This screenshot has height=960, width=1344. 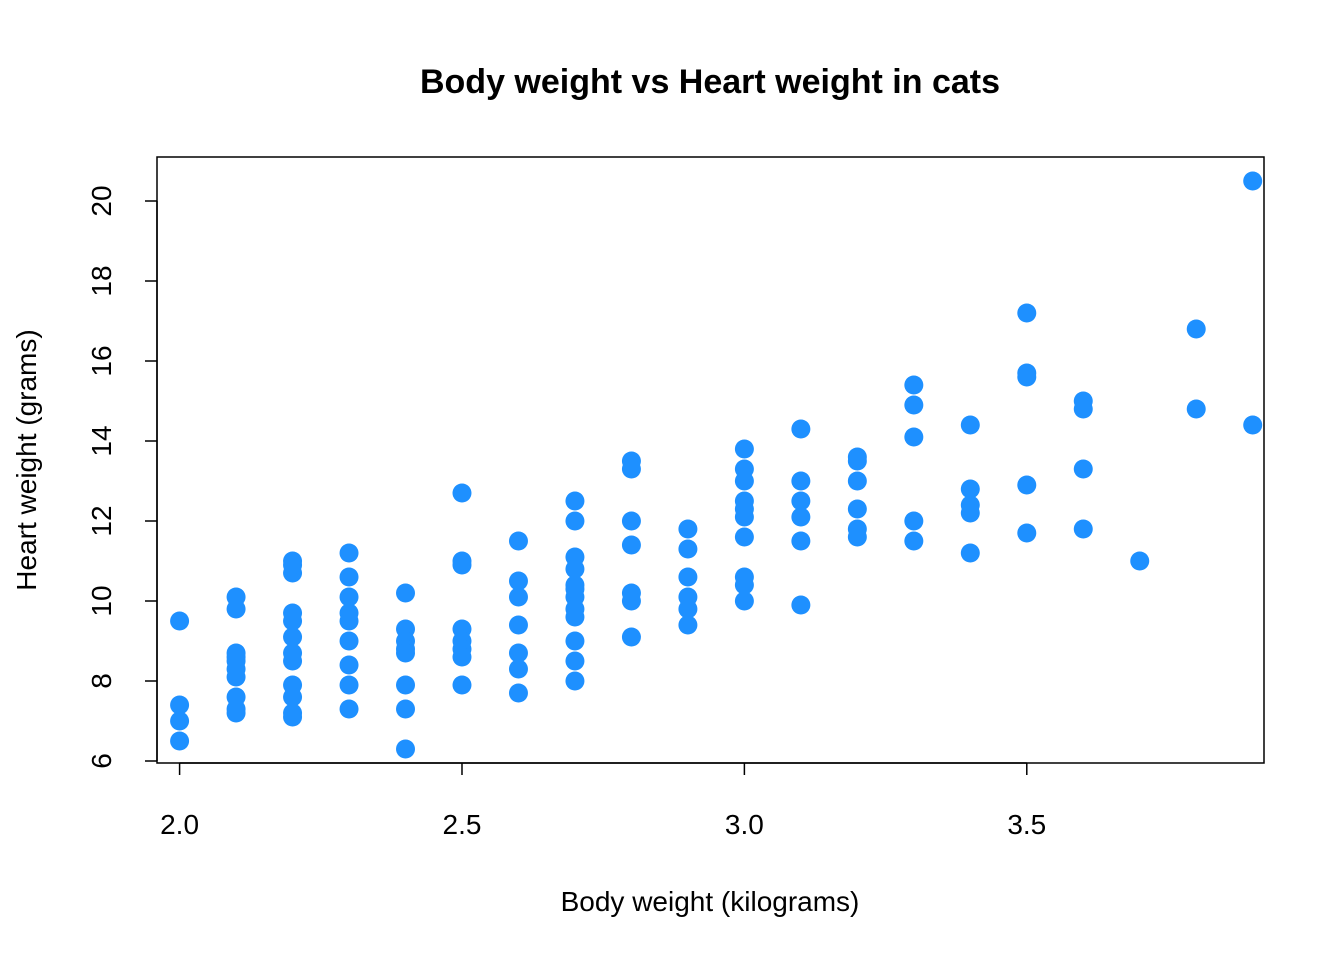 What do you see at coordinates (26, 459) in the screenshot?
I see `y-axis-label: Heart weight (grams)` at bounding box center [26, 459].